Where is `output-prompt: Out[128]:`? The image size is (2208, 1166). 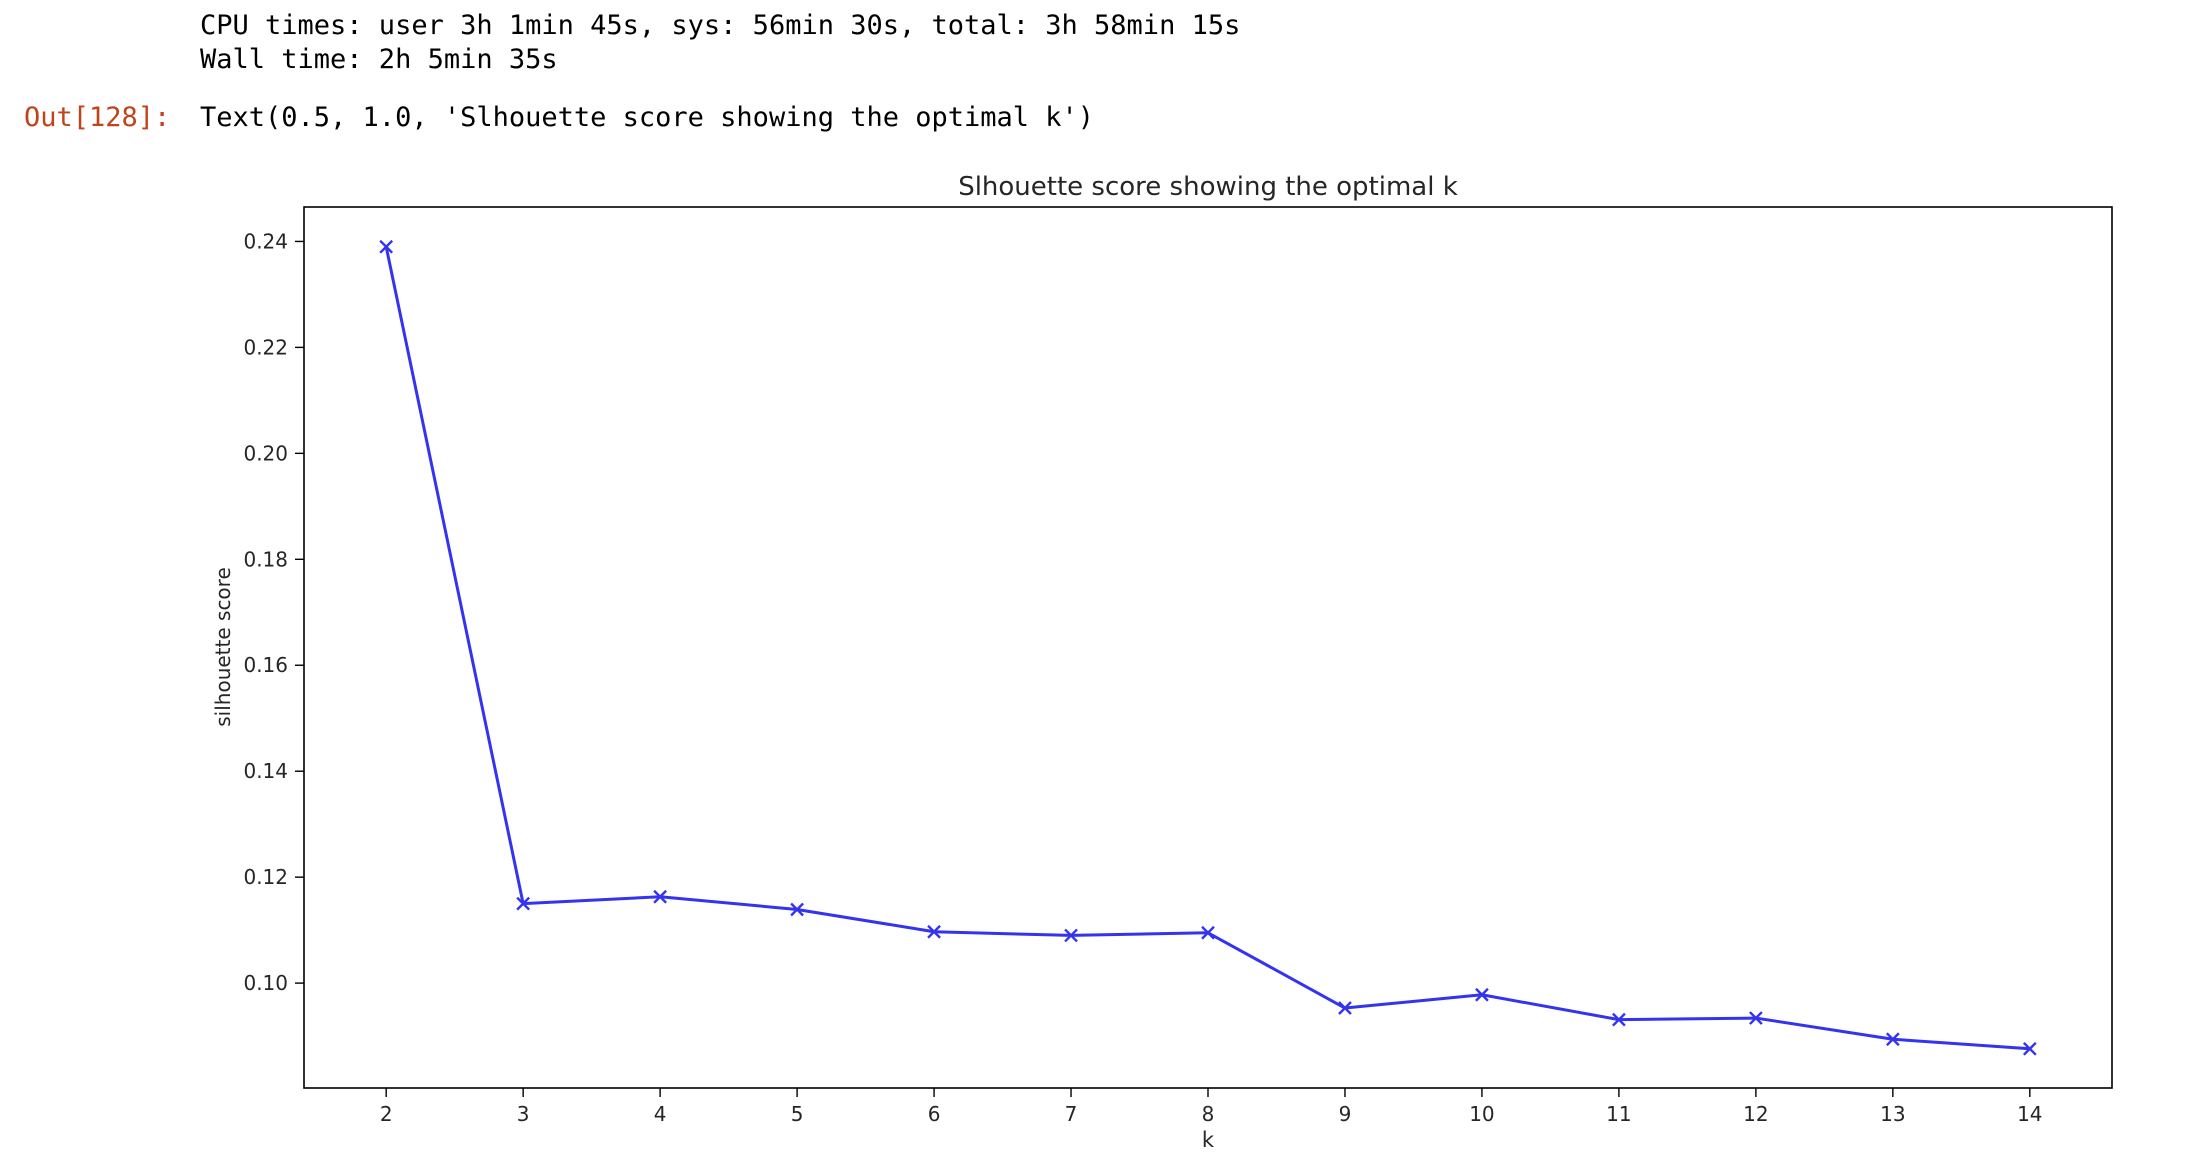
output-prompt: Out[128]: is located at coordinates (97, 117).